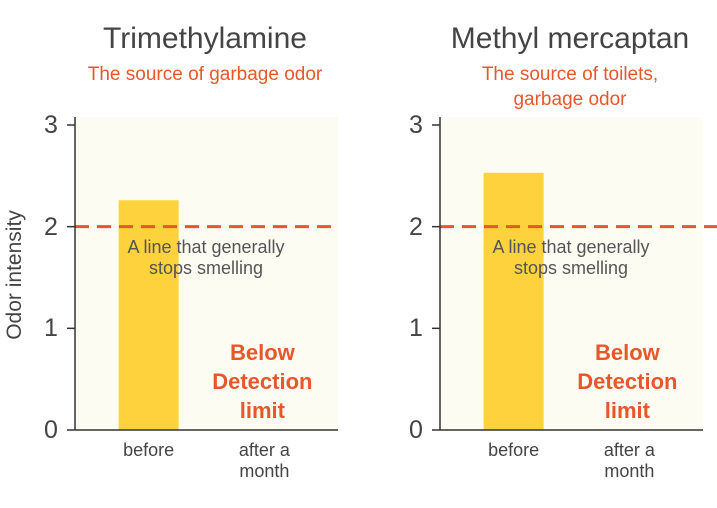  What do you see at coordinates (205, 74) in the screenshot?
I see `subtitle: The source of garbage odor` at bounding box center [205, 74].